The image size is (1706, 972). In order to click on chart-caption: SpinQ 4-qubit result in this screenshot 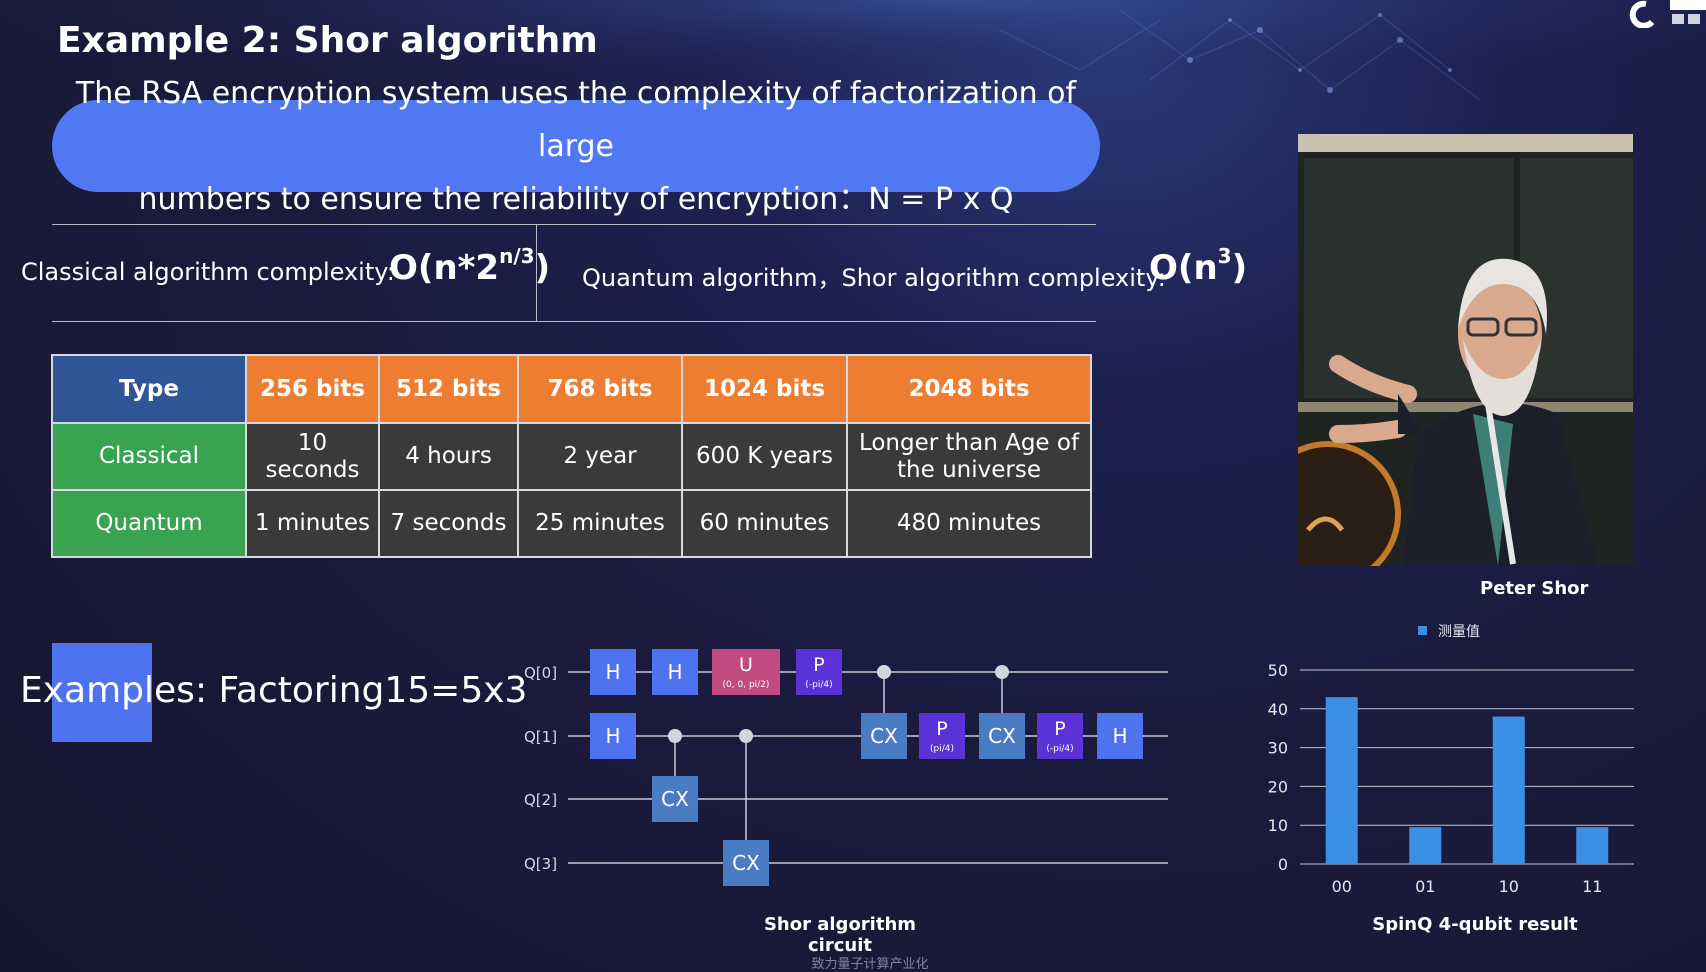, I will do `click(1475, 924)`.